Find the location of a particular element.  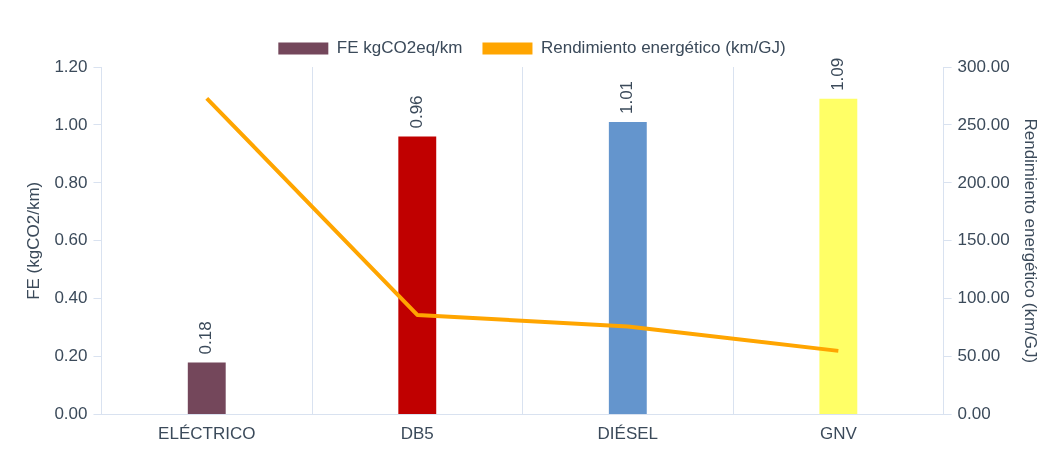

x-tick-label: DB5 is located at coordinates (417, 434).